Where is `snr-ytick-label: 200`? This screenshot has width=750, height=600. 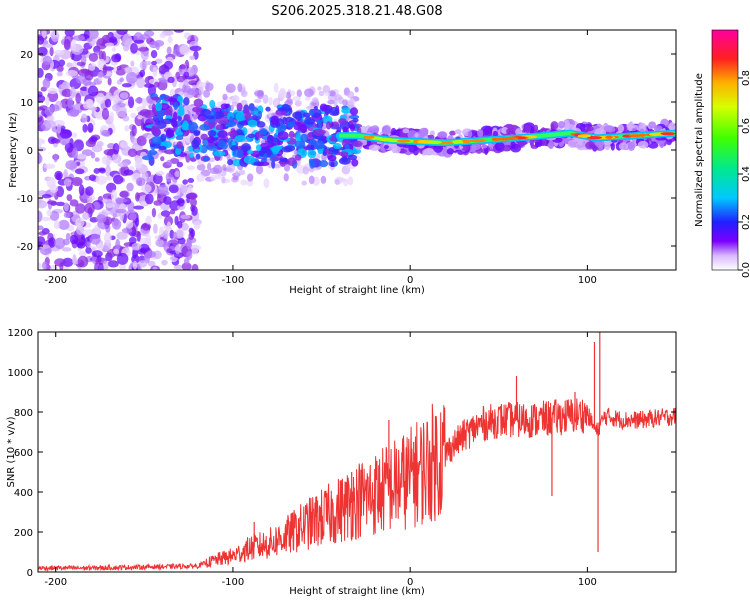 snr-ytick-label: 200 is located at coordinates (23, 533).